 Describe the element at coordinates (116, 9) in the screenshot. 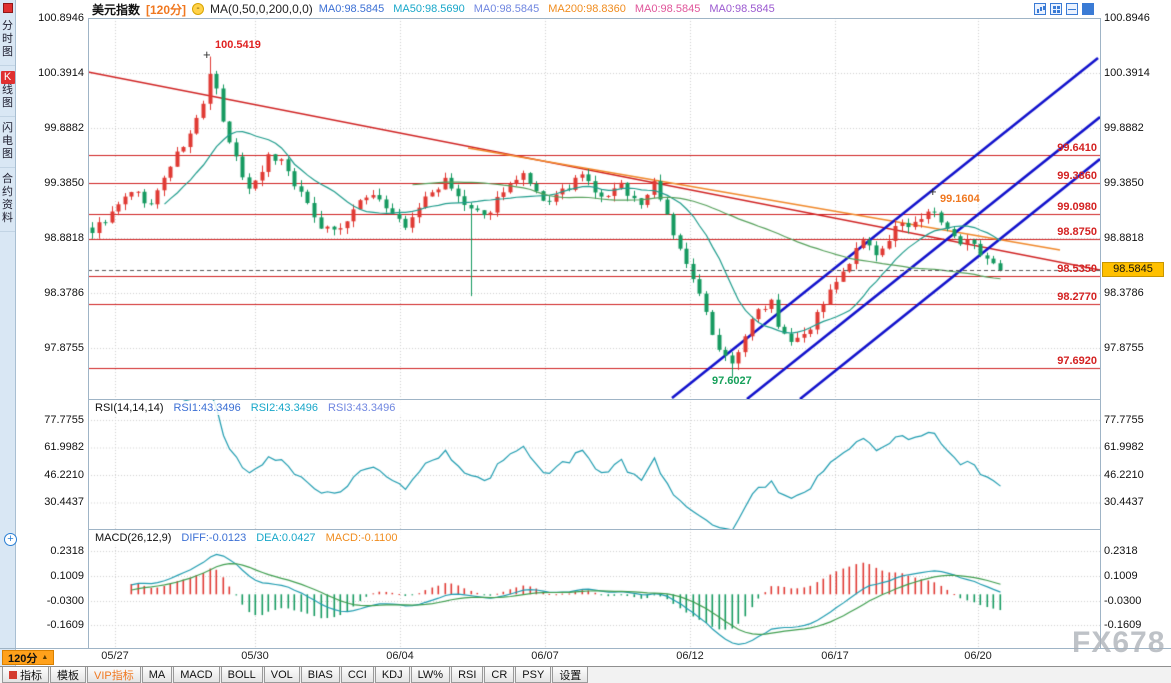

I see `instrument-title: 美元指数` at that location.